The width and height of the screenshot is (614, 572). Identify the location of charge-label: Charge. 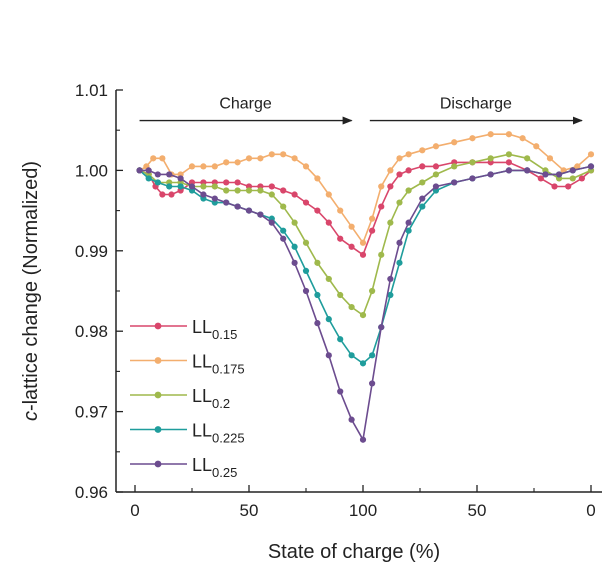
(245, 103).